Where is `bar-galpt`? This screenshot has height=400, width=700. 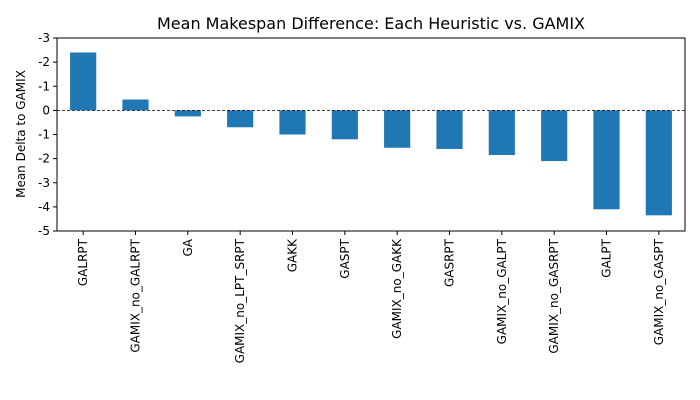 bar-galpt is located at coordinates (606, 160).